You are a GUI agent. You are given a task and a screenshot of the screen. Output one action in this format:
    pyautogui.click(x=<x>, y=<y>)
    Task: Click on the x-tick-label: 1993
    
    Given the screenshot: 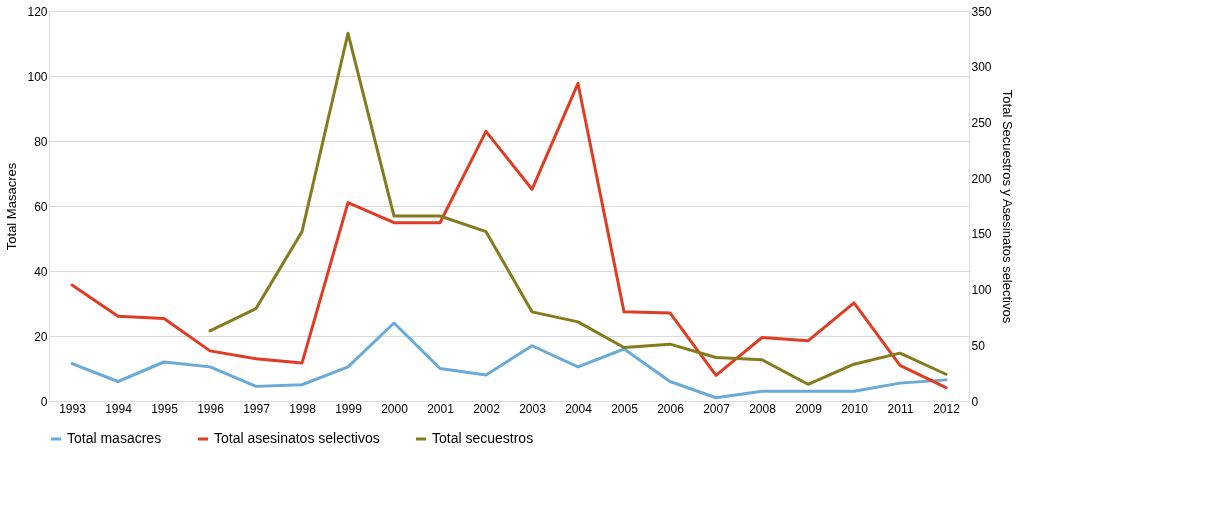 What is the action you would take?
    pyautogui.click(x=73, y=408)
    